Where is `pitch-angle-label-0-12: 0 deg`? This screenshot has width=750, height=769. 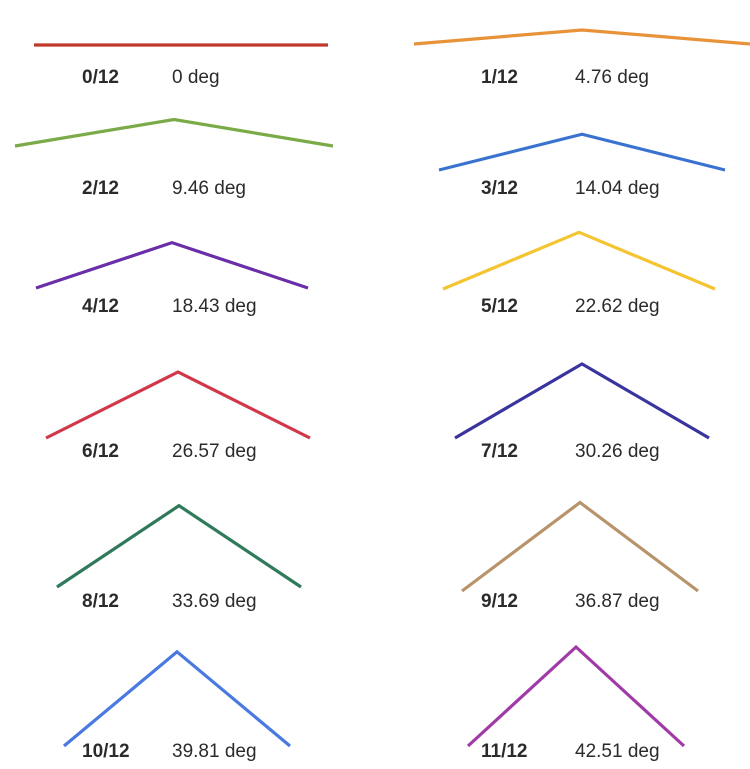 pitch-angle-label-0-12: 0 deg is located at coordinates (196, 77).